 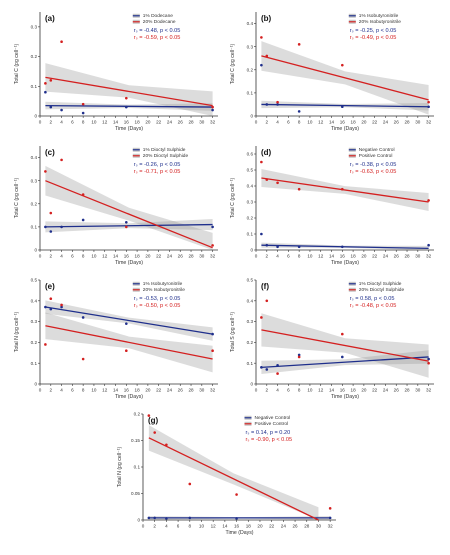 What do you see at coordinates (268, 433) in the screenshot?
I see `correlation-stat: rₛ = 0.14, p = 0.20` at bounding box center [268, 433].